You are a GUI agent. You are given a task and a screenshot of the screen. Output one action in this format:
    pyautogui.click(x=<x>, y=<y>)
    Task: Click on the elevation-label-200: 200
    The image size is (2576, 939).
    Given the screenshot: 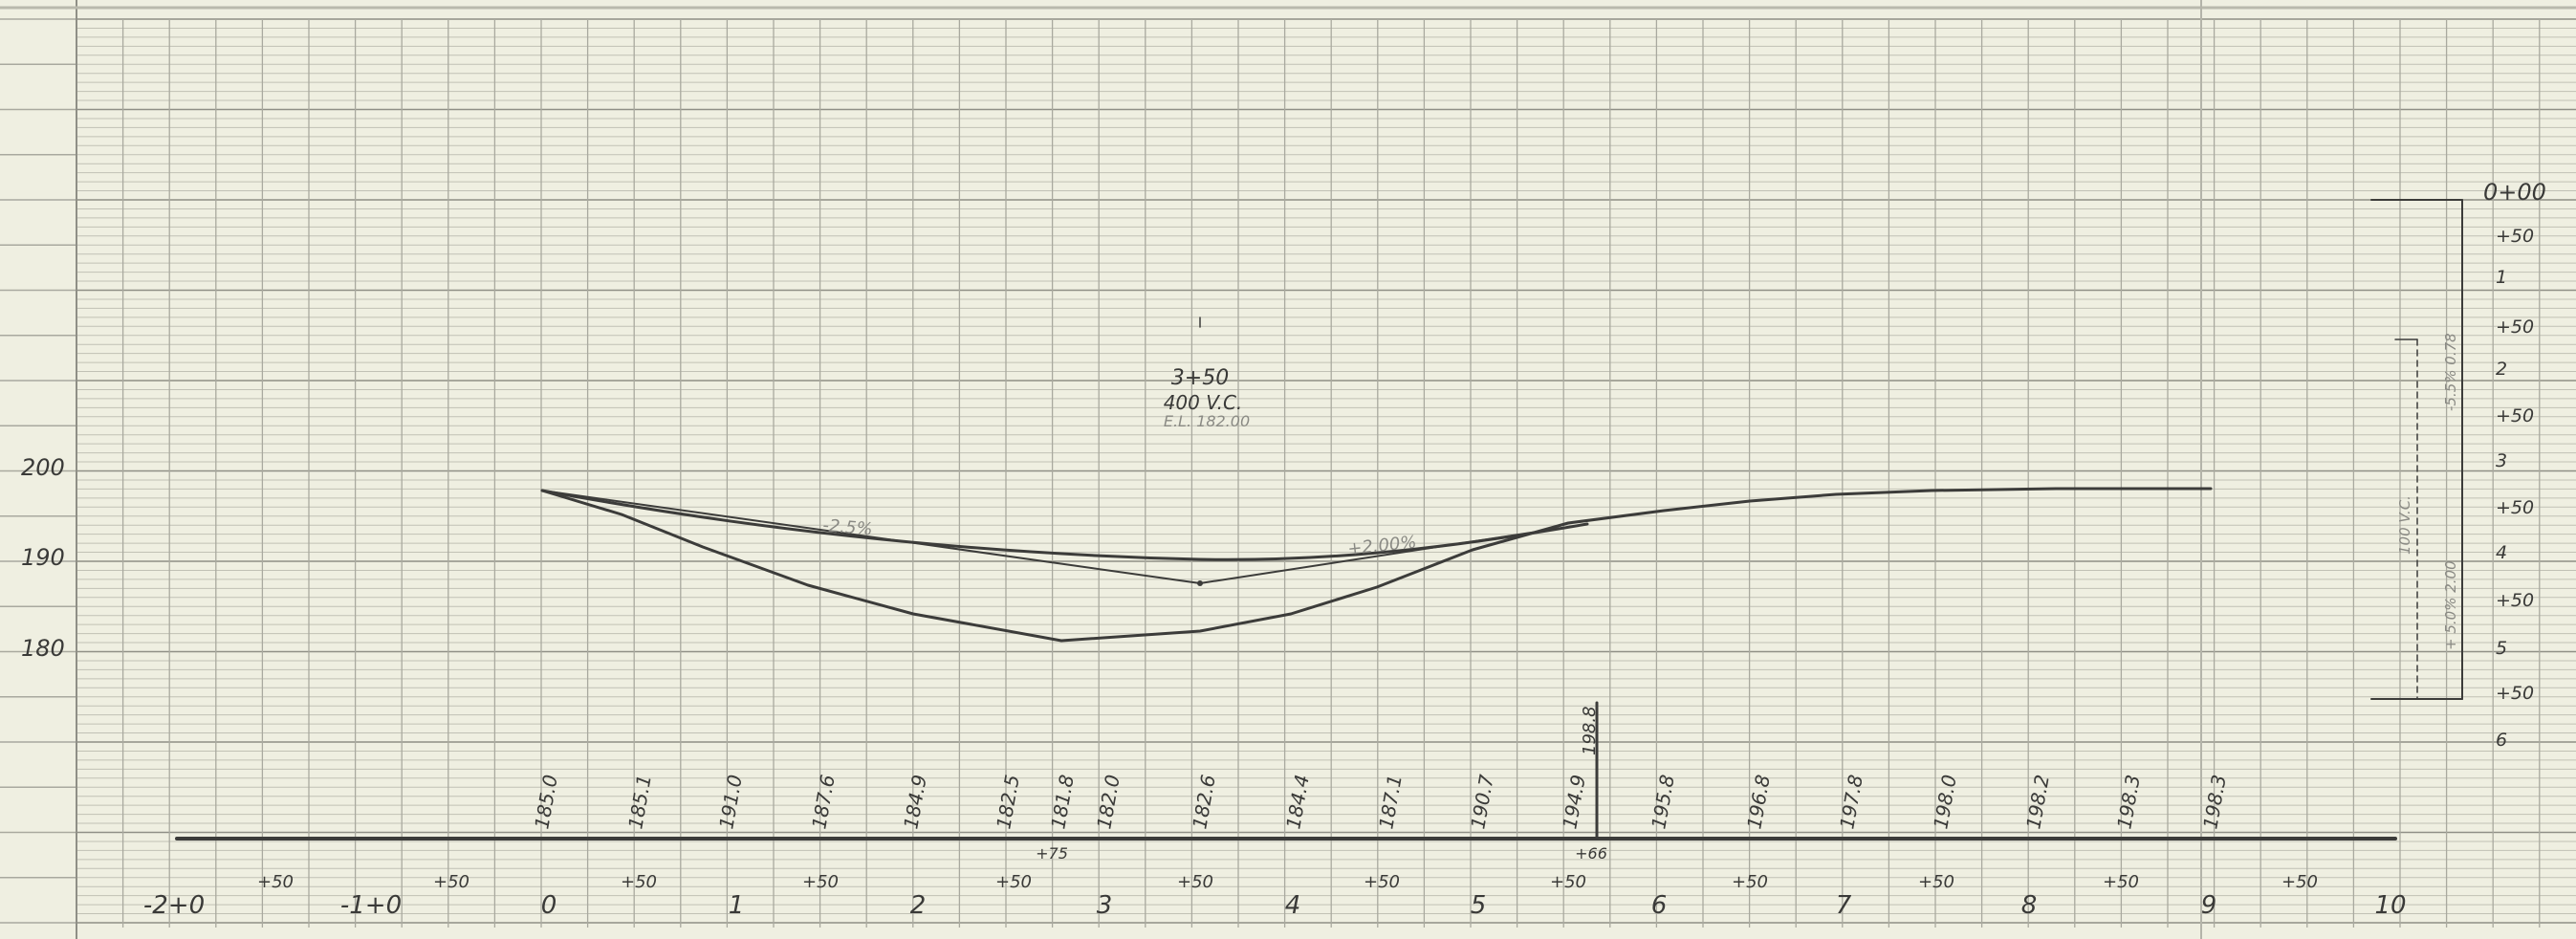 What is the action you would take?
    pyautogui.click(x=43, y=467)
    